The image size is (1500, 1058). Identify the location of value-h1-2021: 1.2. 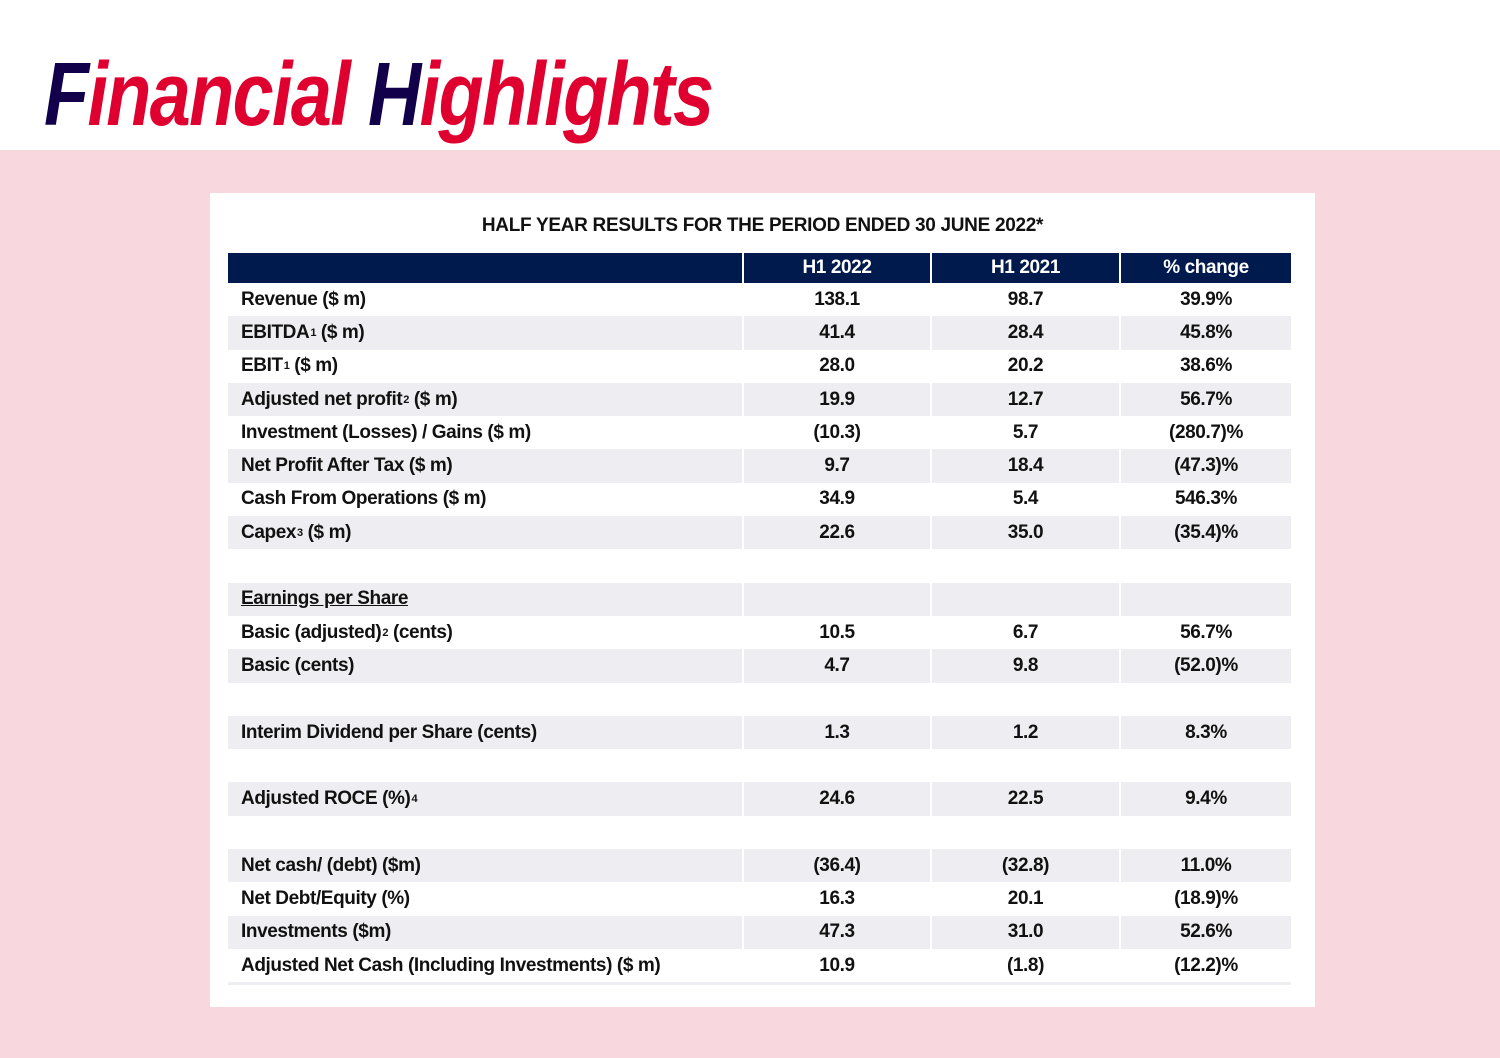
(1024, 732).